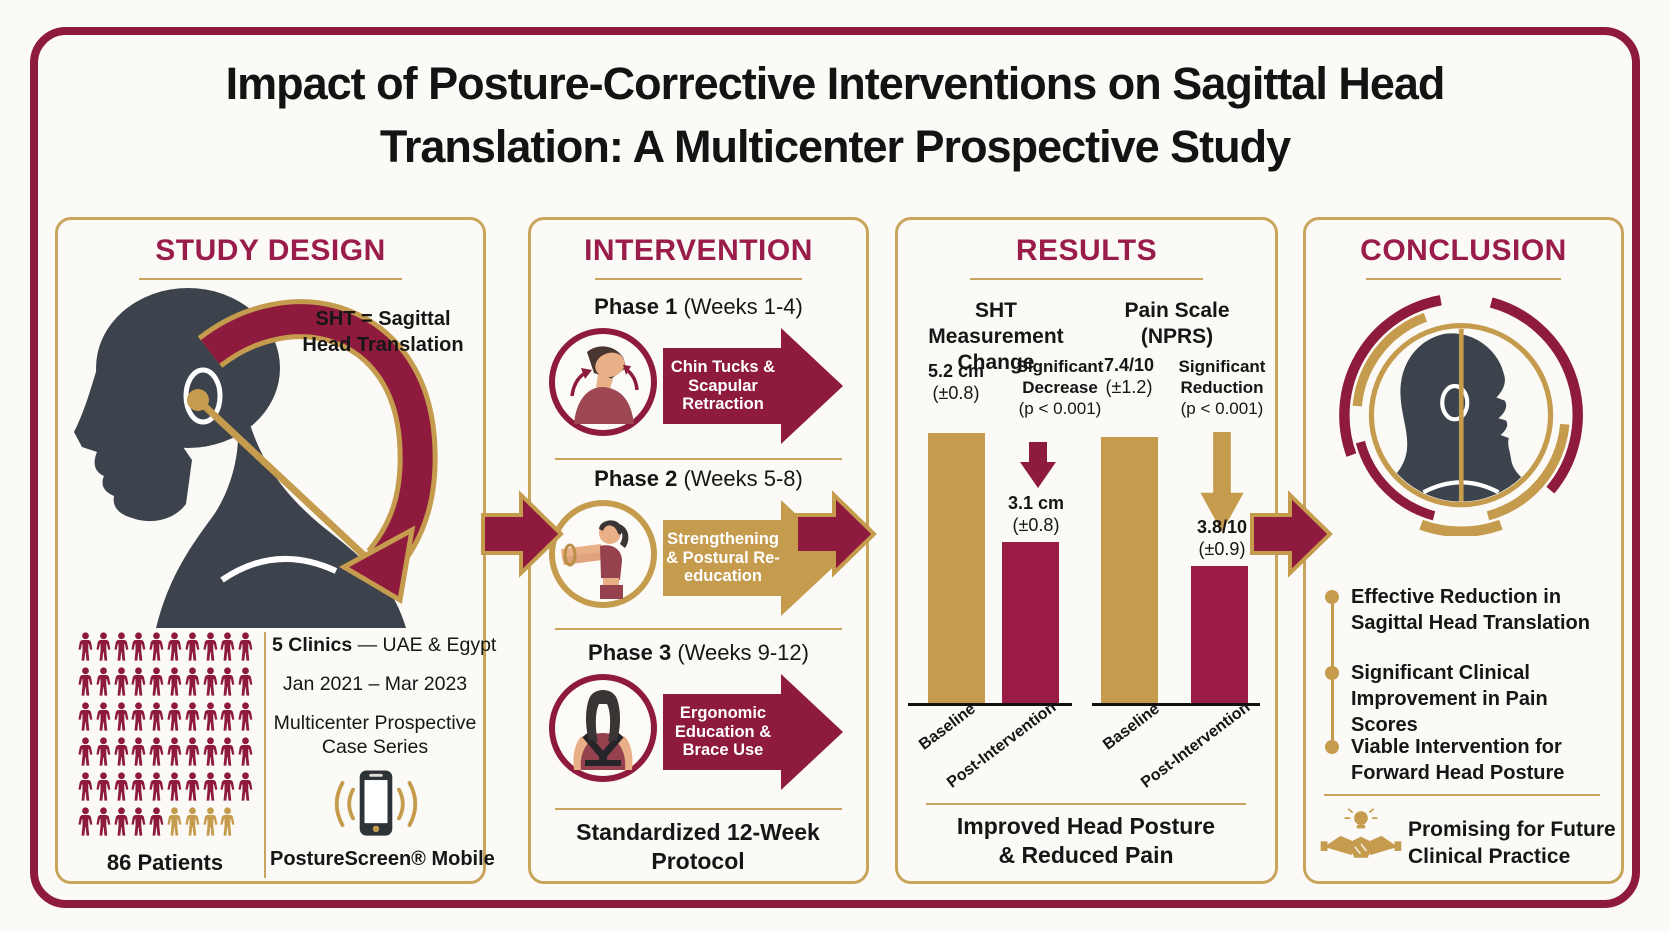 This screenshot has height=932, width=1670. What do you see at coordinates (1129, 365) in the screenshot?
I see `pain-baseline-number: 7.4/10` at bounding box center [1129, 365].